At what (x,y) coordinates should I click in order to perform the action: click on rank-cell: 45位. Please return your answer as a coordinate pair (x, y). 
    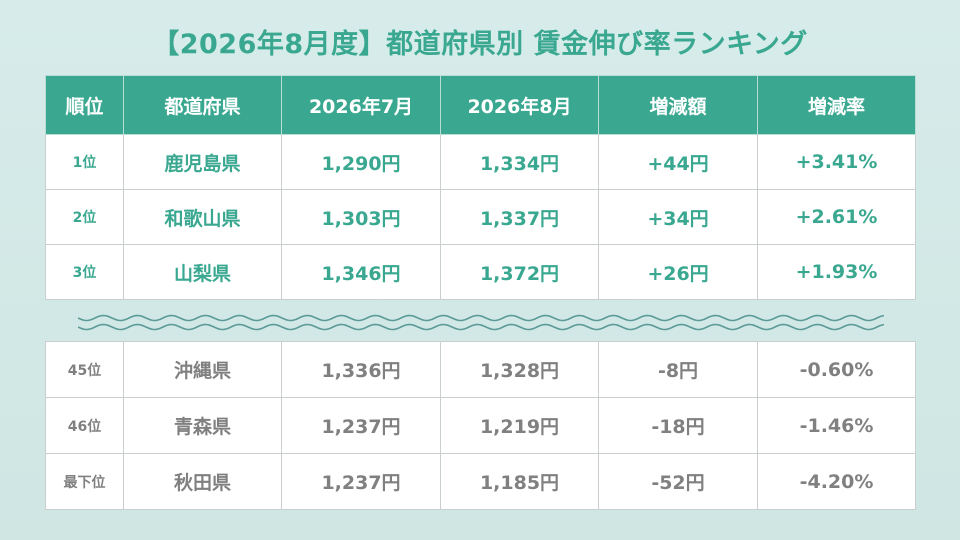
    Looking at the image, I should click on (84, 369).